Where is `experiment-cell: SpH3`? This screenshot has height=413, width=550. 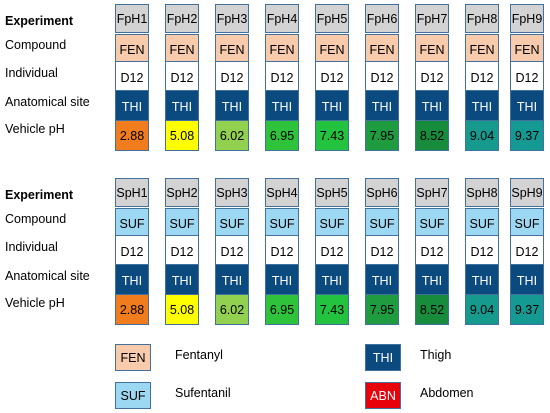
experiment-cell: SpH3 is located at coordinates (232, 192).